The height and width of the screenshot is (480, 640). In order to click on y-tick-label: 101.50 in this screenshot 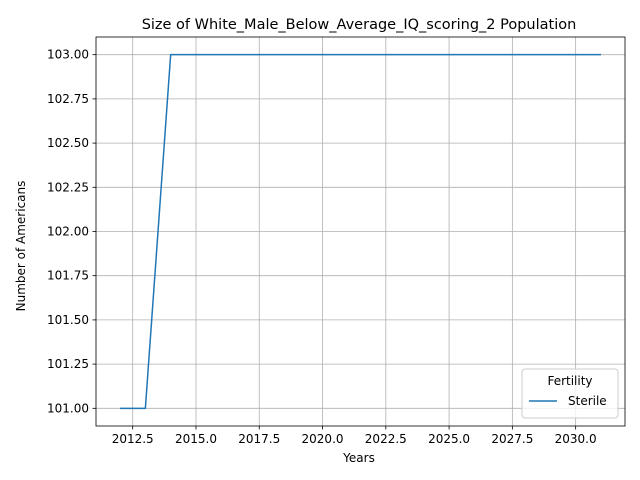, I will do `click(68, 320)`.